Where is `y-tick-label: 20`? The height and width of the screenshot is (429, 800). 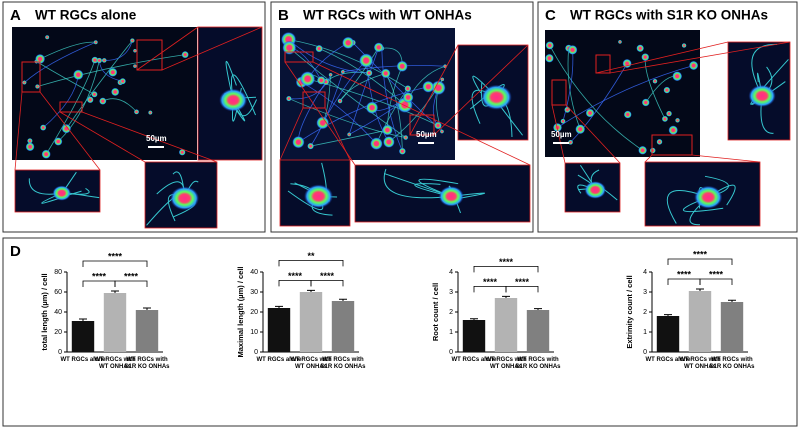
y-tick-label: 20 is located at coordinates (58, 332).